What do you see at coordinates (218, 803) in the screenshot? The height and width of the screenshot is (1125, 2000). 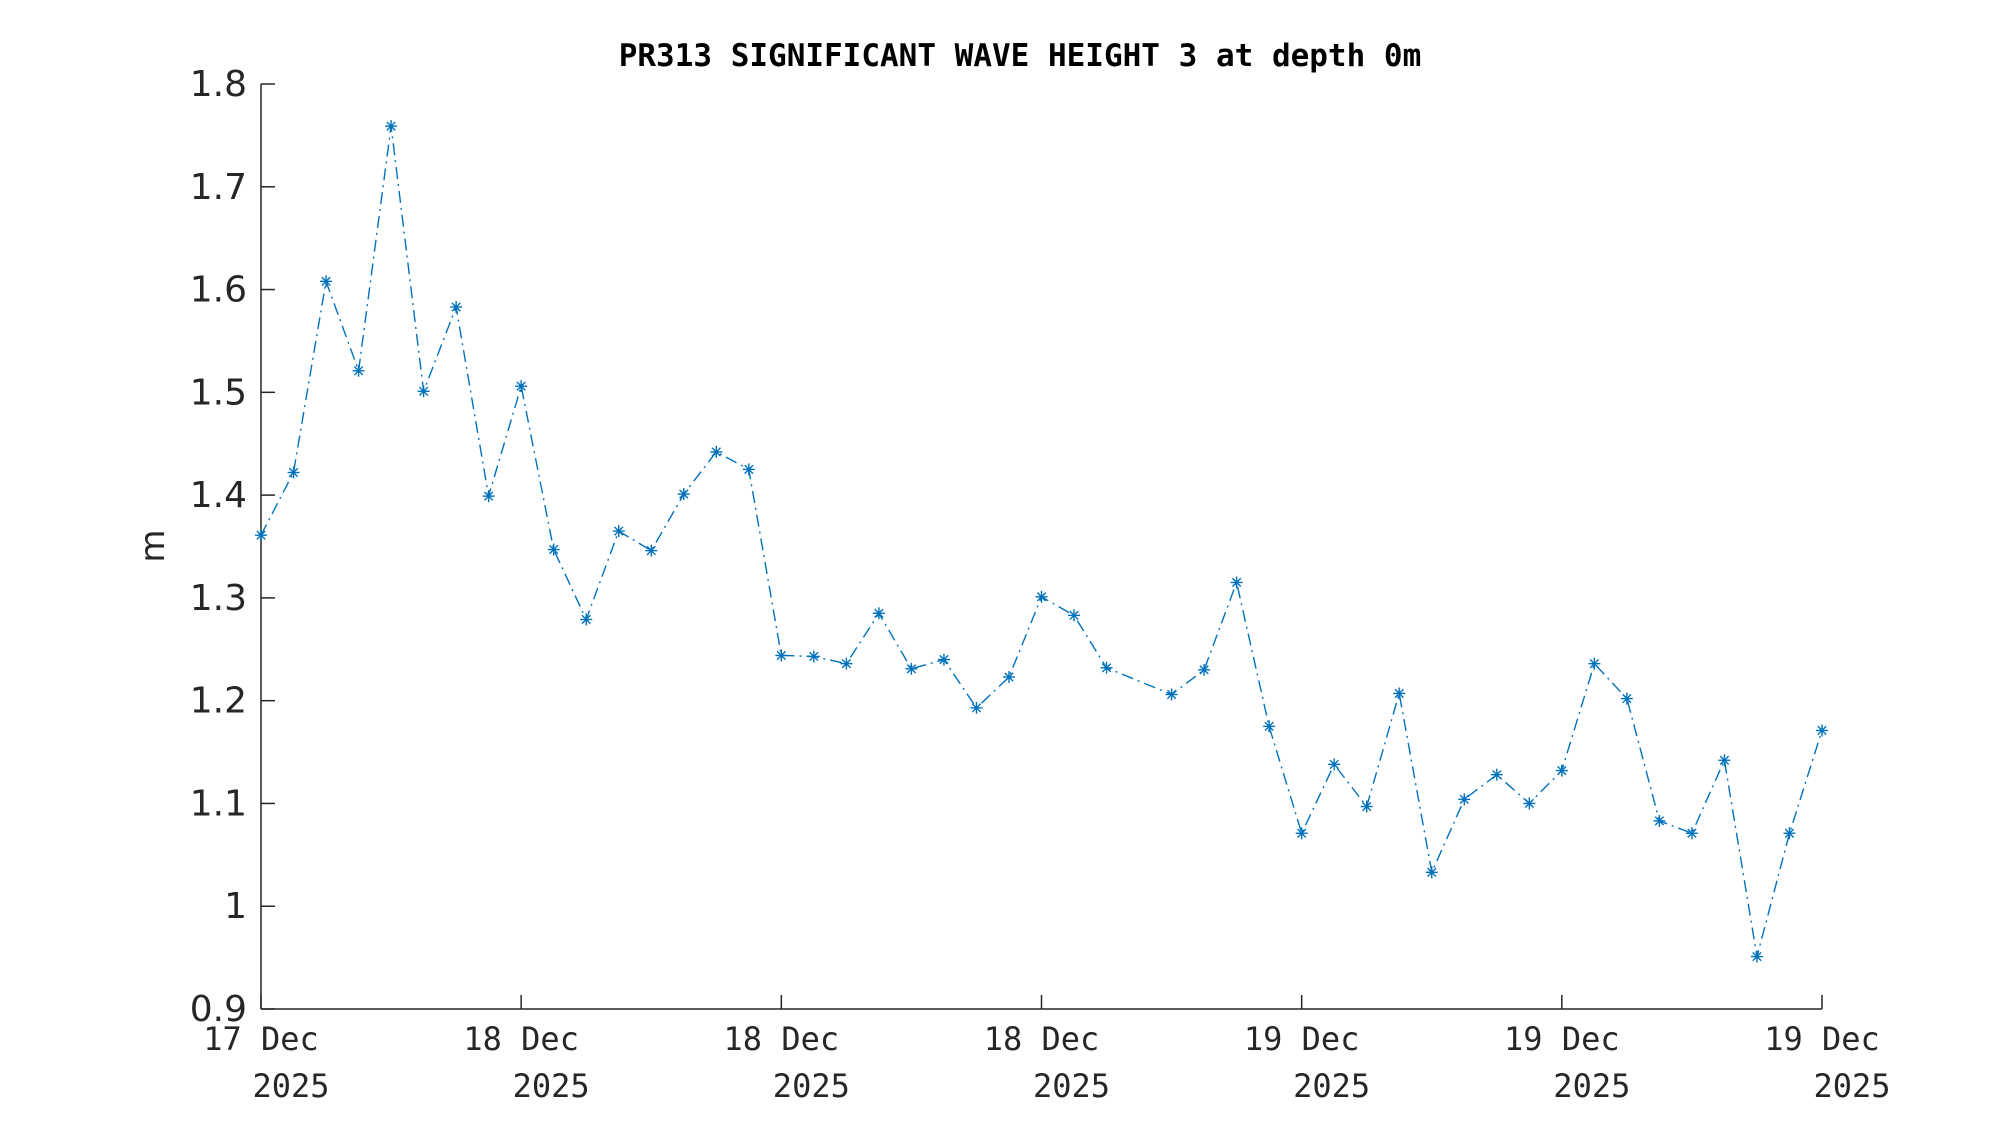 I see `y-tick-label: 1.1` at bounding box center [218, 803].